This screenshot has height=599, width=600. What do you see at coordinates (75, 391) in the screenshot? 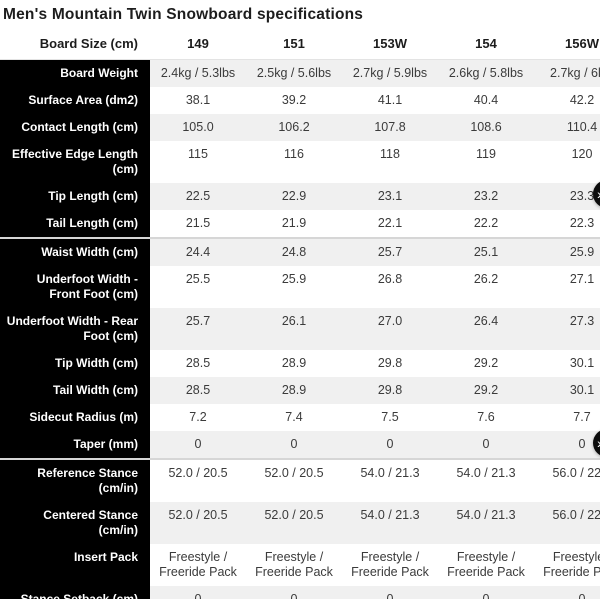
I see `row-label: Tail Width (cm)` at bounding box center [75, 391].